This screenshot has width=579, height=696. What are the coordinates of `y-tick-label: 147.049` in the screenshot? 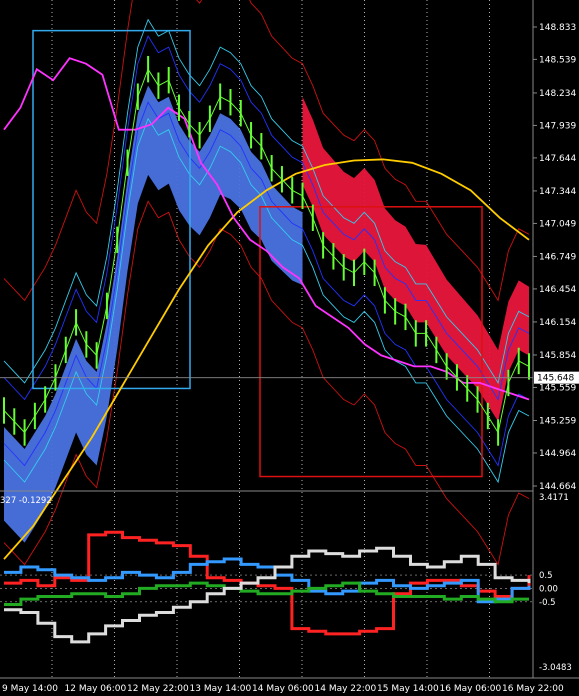 It's located at (557, 224).